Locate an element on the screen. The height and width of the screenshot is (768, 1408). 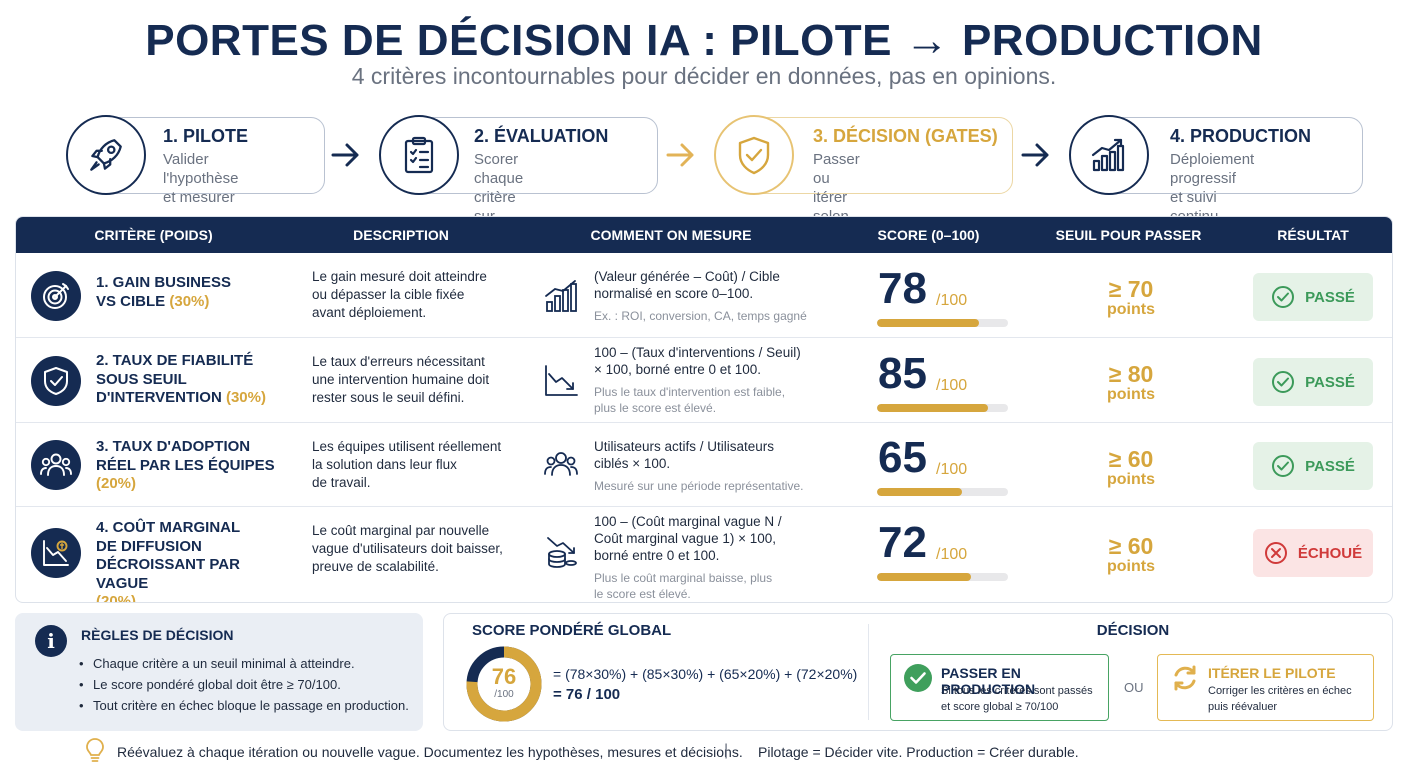
option-title: ITÉRER LE PILOTE is located at coordinates (1272, 673).